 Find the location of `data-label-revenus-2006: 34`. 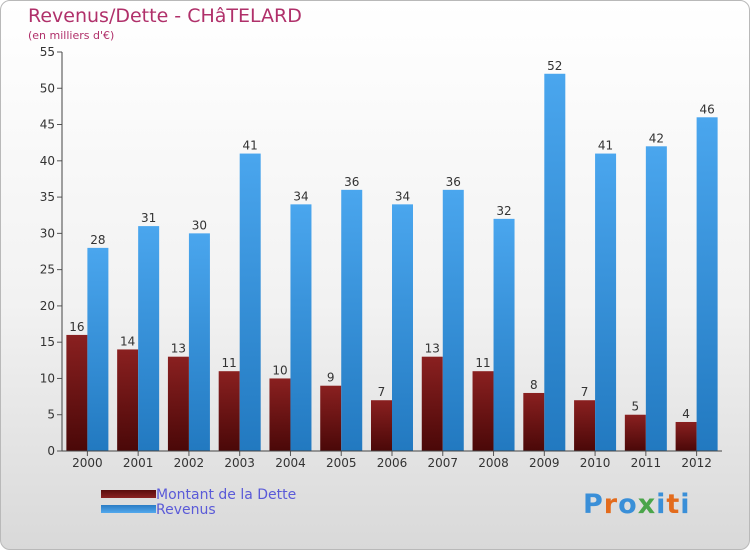

data-label-revenus-2006: 34 is located at coordinates (402, 196).